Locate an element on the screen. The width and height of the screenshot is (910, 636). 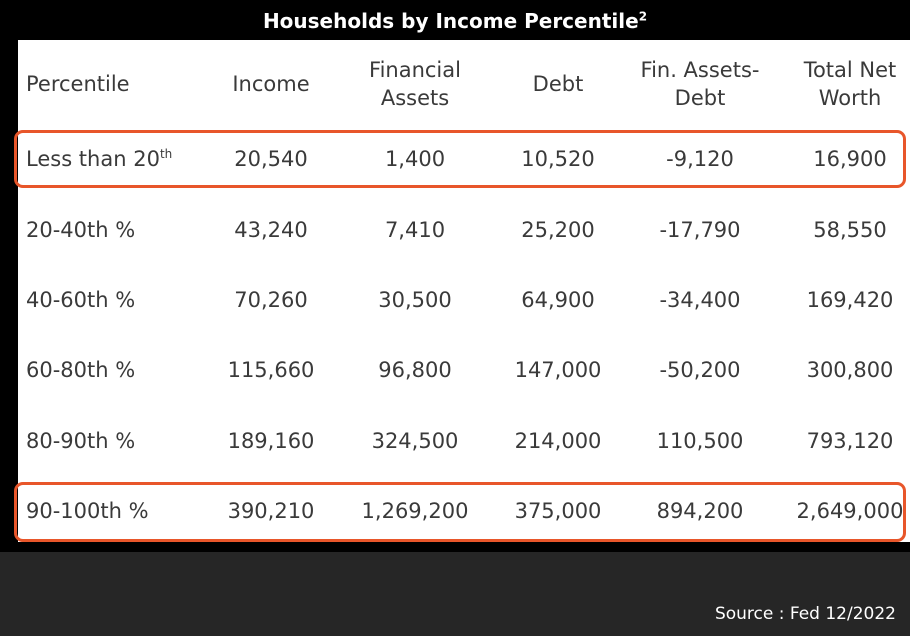
row-label: 40-60th % is located at coordinates (118, 300).